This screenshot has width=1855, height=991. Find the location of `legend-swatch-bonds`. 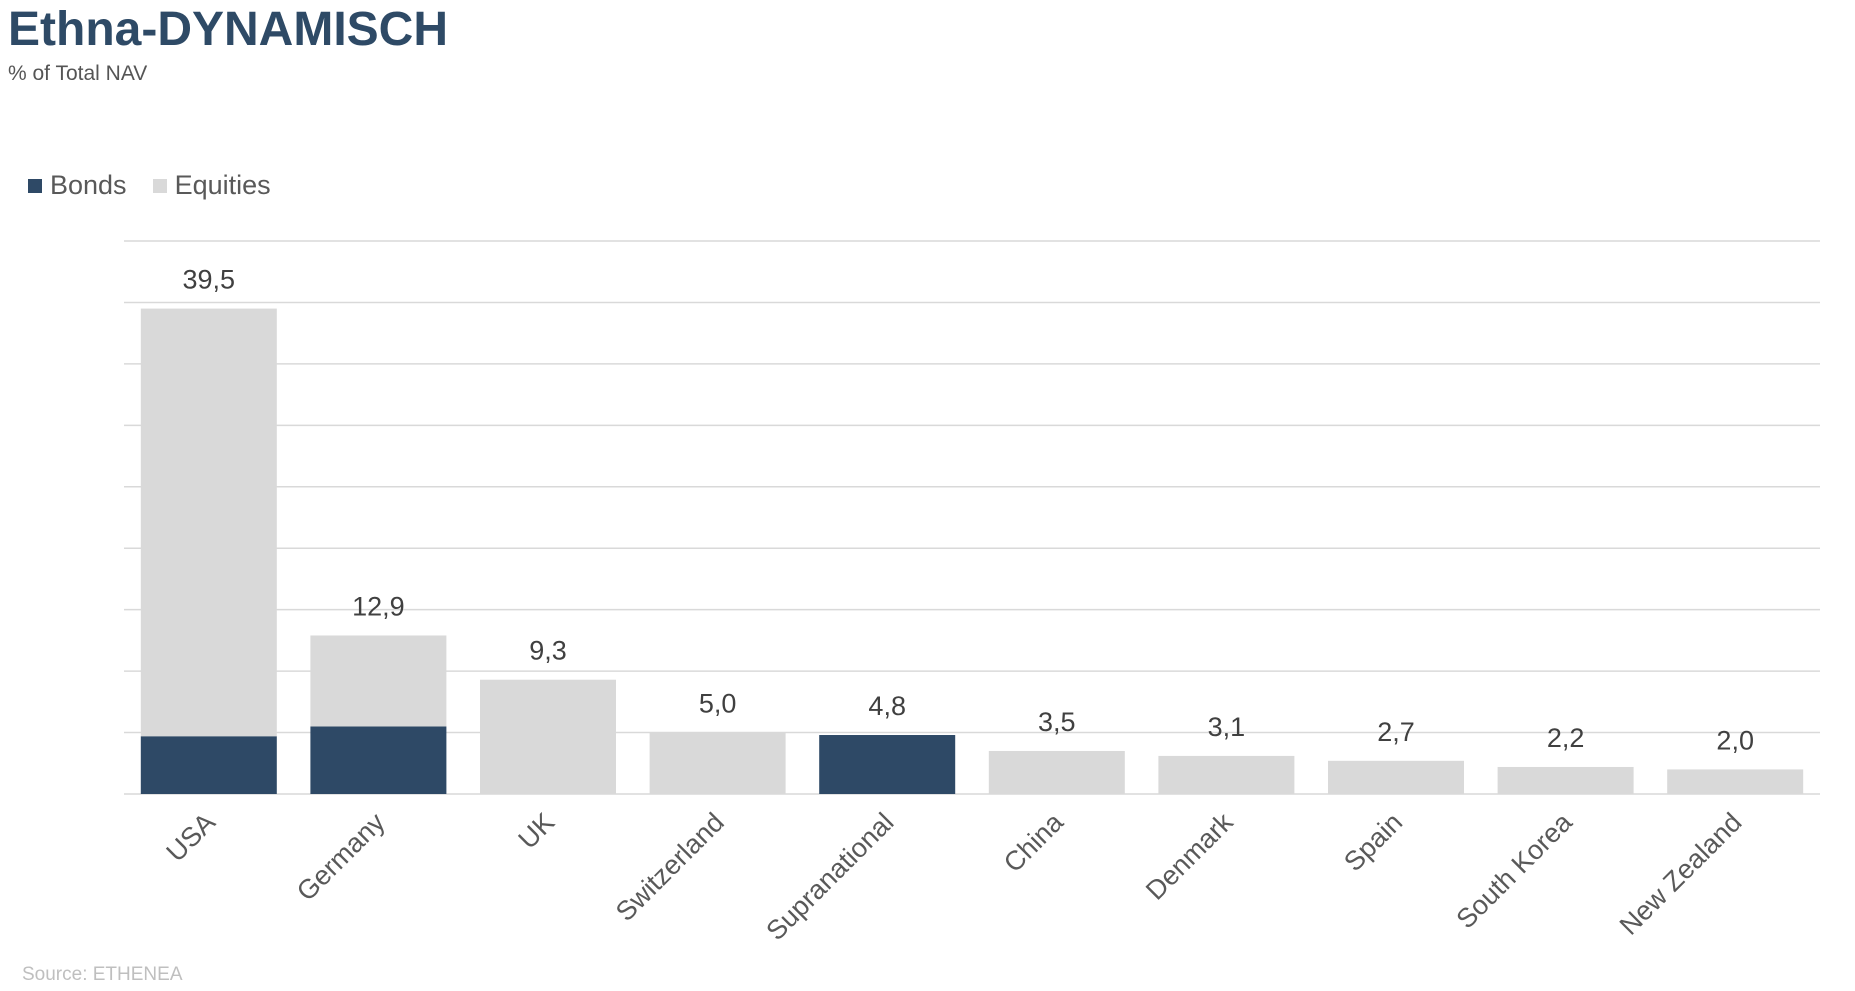

legend-swatch-bonds is located at coordinates (35, 185).